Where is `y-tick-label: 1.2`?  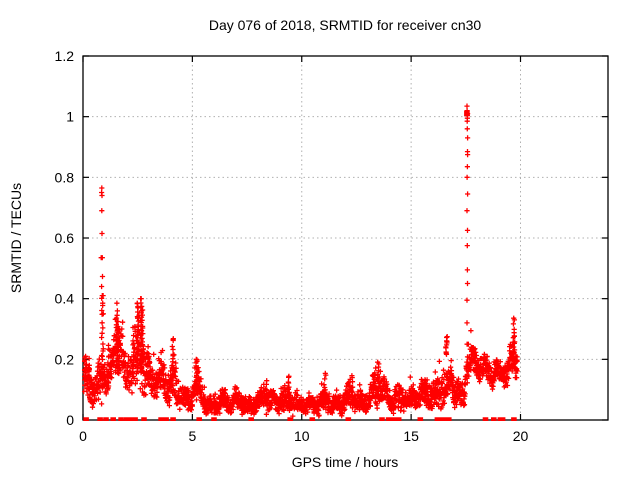
y-tick-label: 1.2 is located at coordinates (65, 56).